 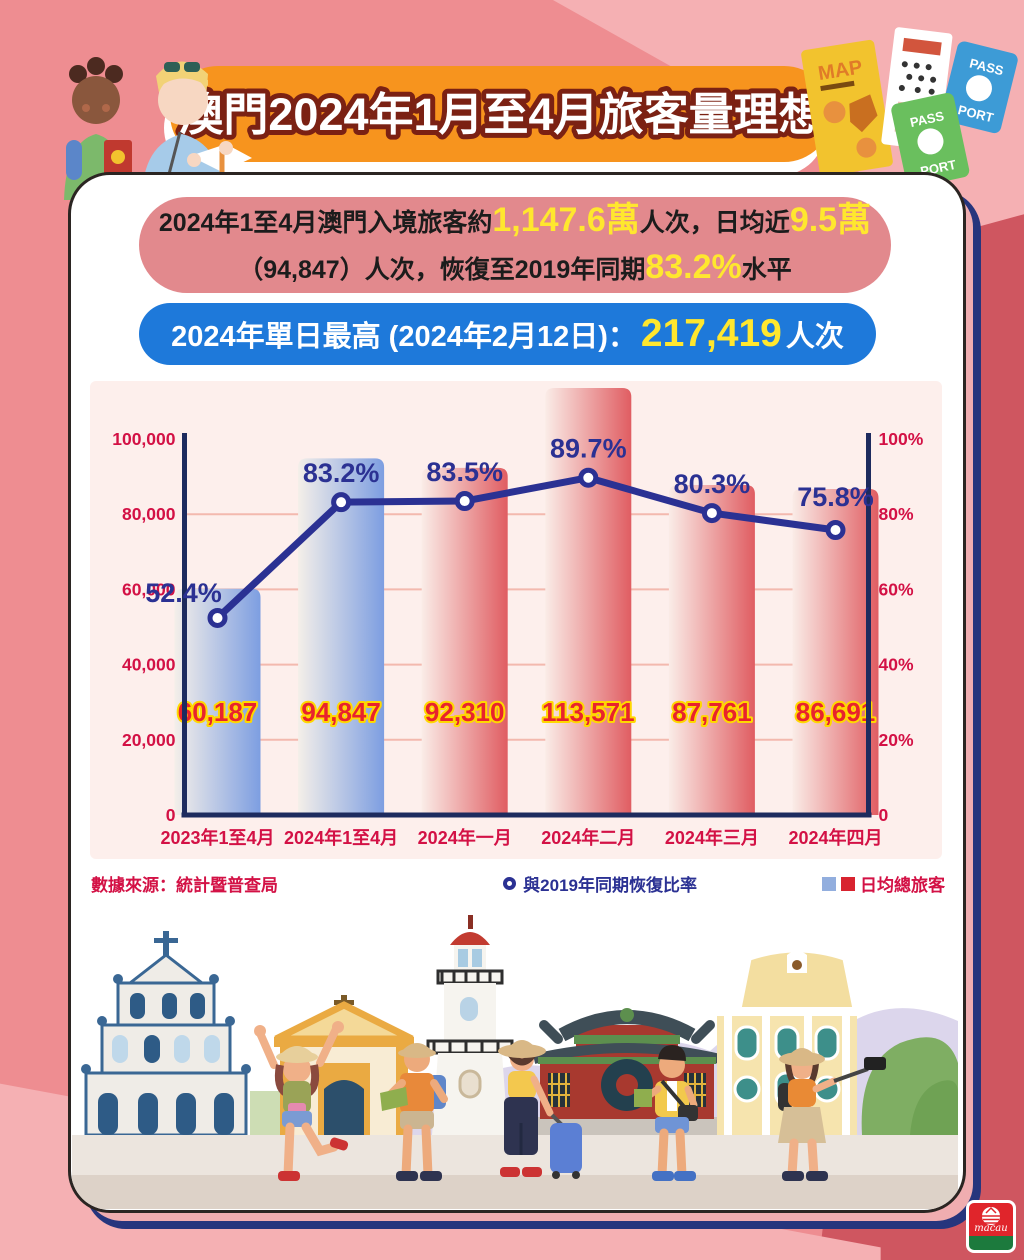 I want to click on pct-label: 75.8%, so click(x=835, y=497).